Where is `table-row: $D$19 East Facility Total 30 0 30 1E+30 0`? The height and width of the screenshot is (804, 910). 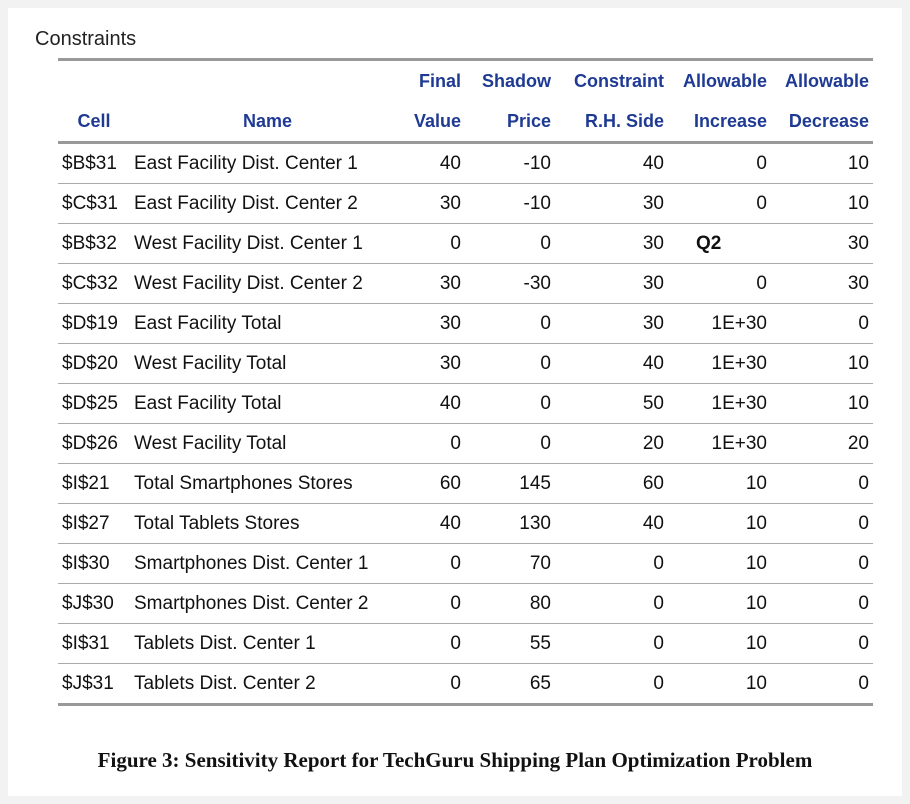
table-row: $D$19 East Facility Total 30 0 30 1E+30 0 is located at coordinates (465, 323).